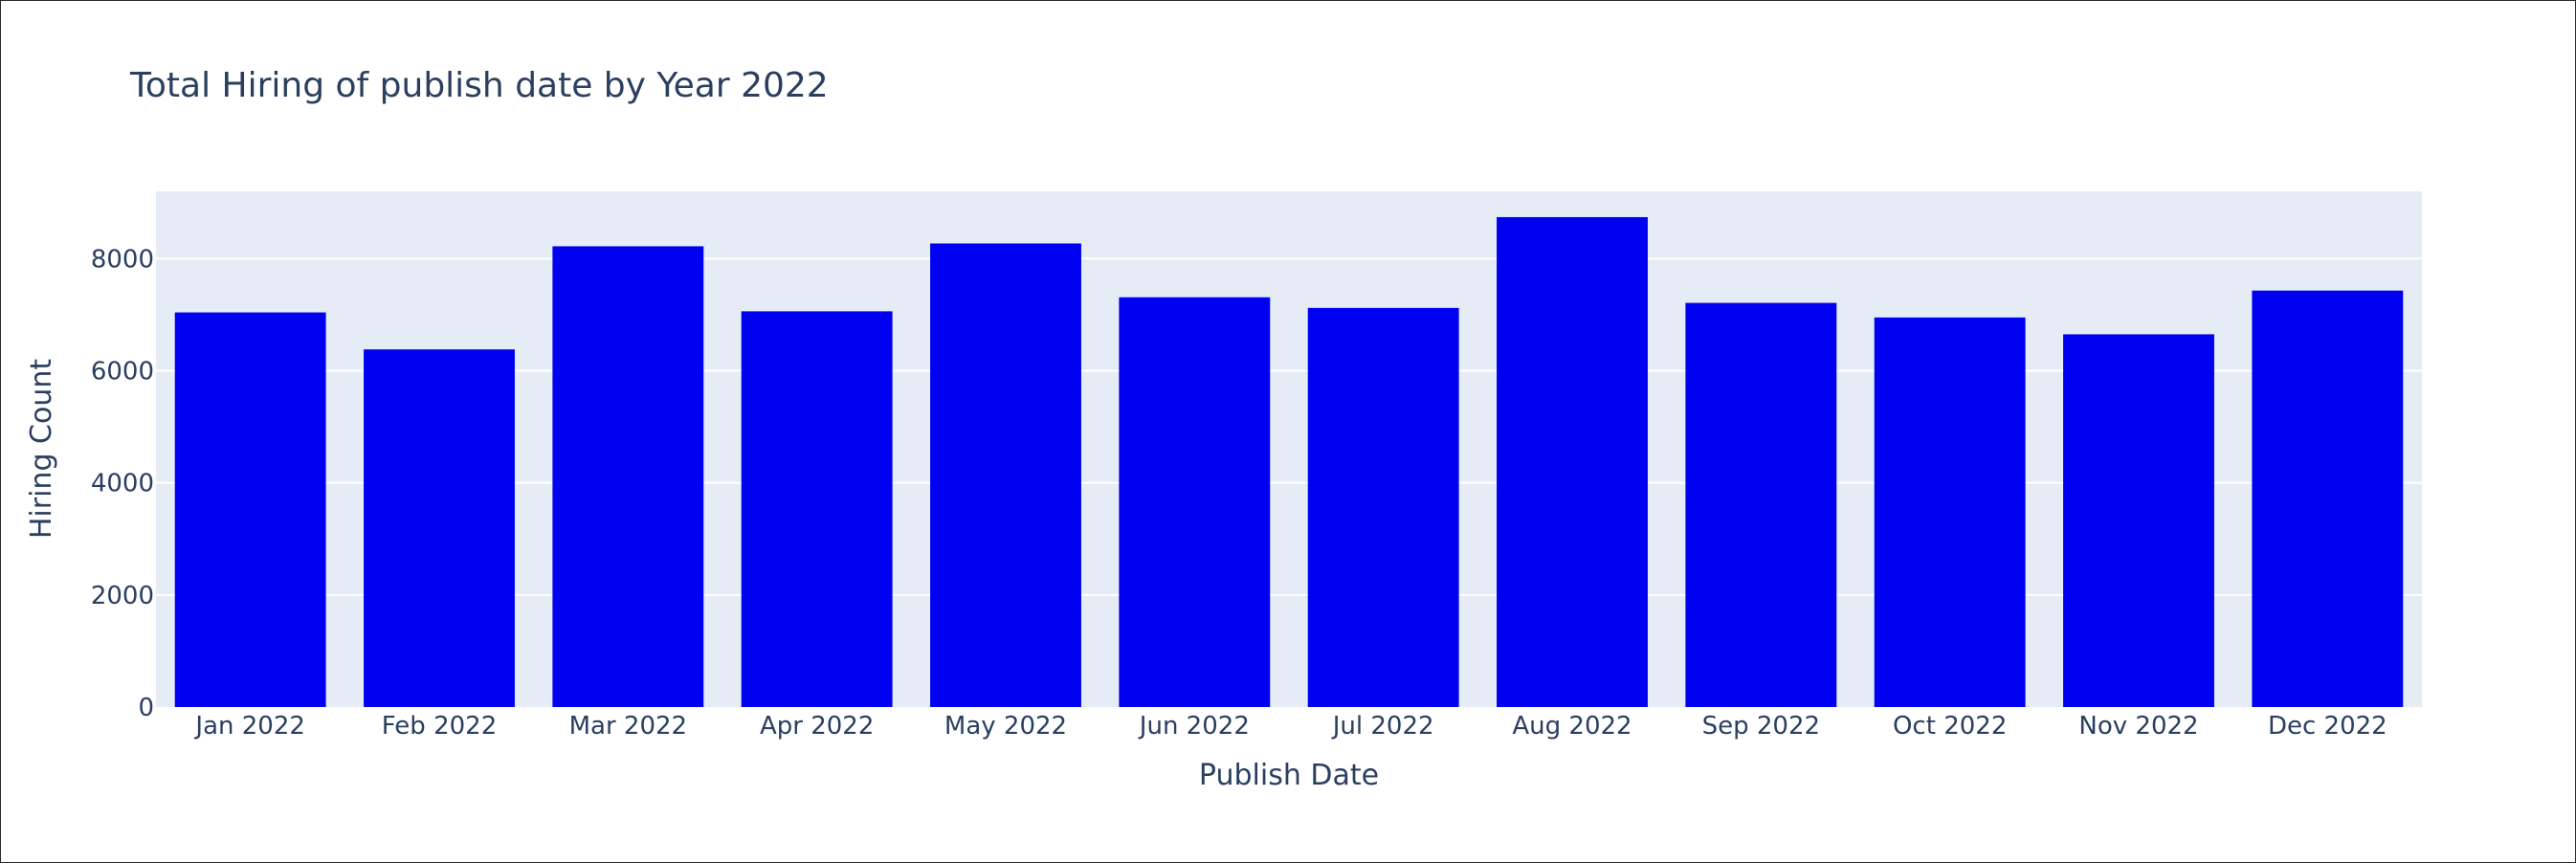  I want to click on y-tick-label: 4000, so click(123, 484).